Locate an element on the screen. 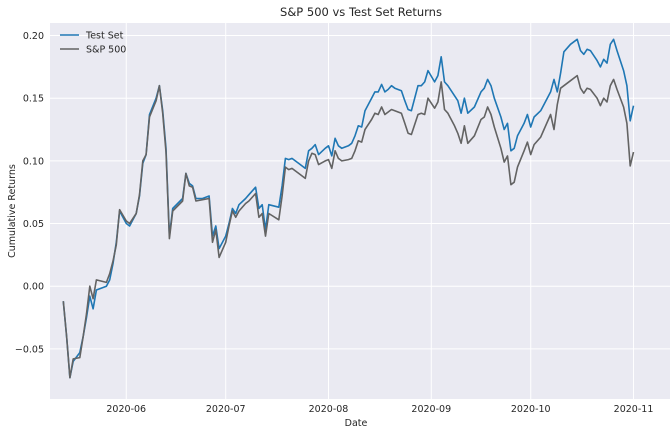 The height and width of the screenshot is (434, 670). legend-label-s-p-500: S&P 500 is located at coordinates (106, 50).